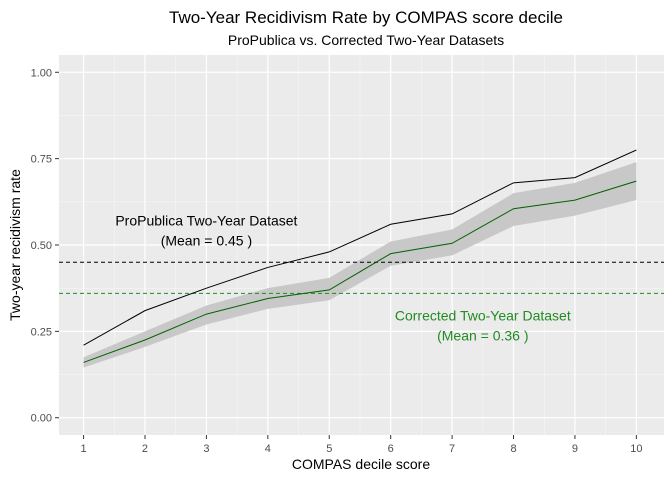 This screenshot has height=480, width=672. I want to click on y-axis-label: Two-year recidivism rate, so click(15, 245).